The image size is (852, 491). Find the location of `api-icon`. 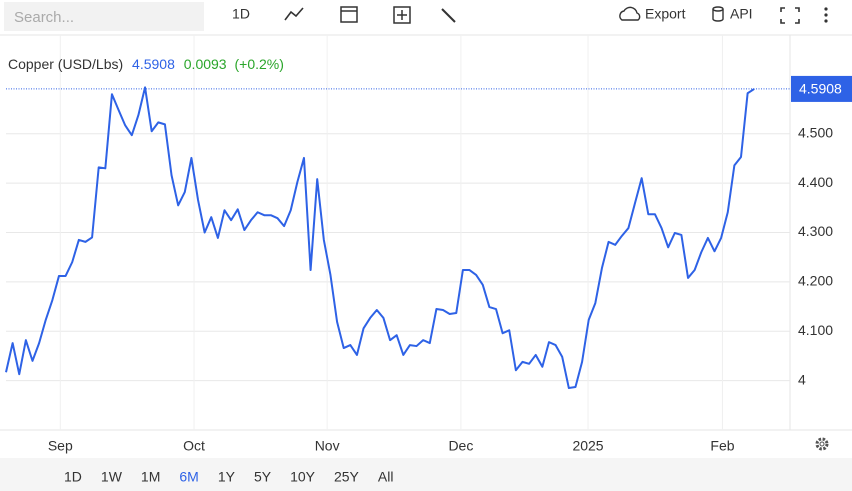

api-icon is located at coordinates (718, 14).